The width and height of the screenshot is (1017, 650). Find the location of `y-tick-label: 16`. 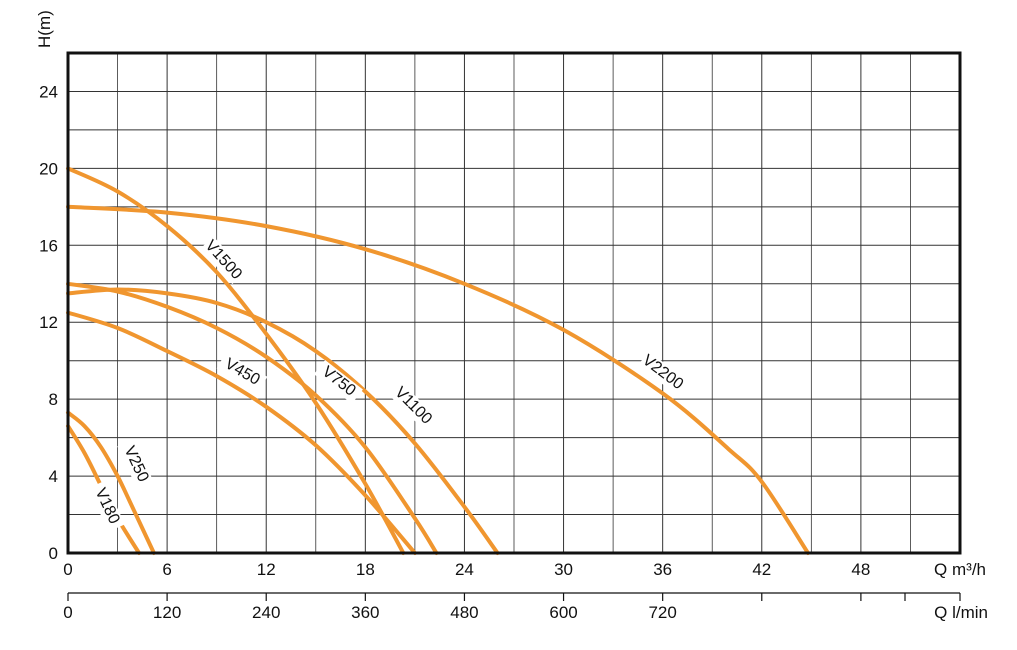

y-tick-label: 16 is located at coordinates (48, 245).